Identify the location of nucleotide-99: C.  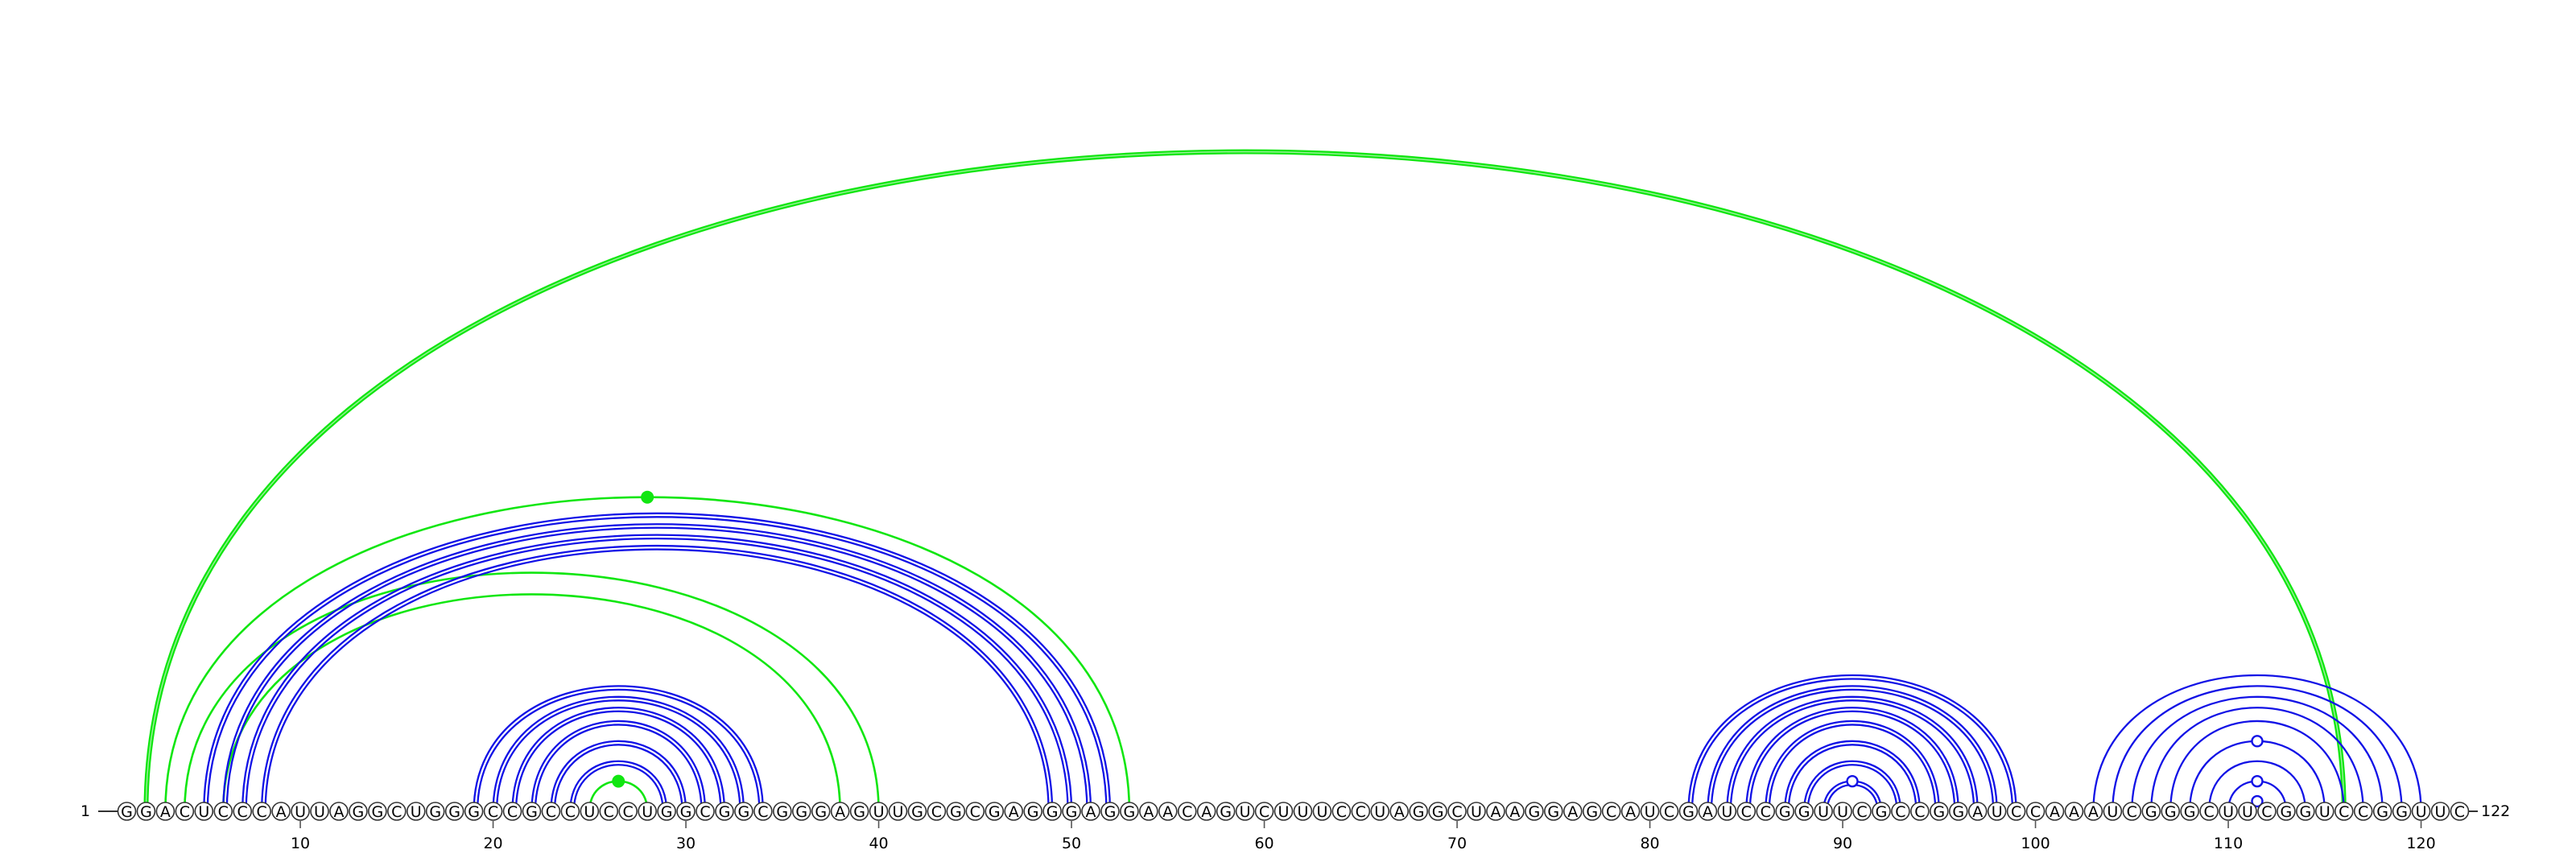
(2016, 811).